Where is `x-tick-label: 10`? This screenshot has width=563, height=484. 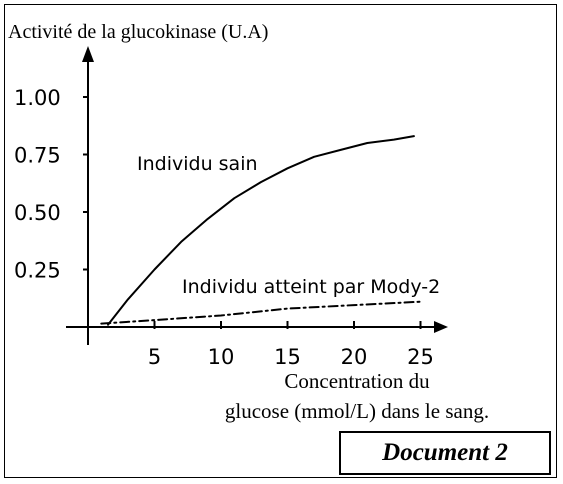
x-tick-label: 10 is located at coordinates (221, 357).